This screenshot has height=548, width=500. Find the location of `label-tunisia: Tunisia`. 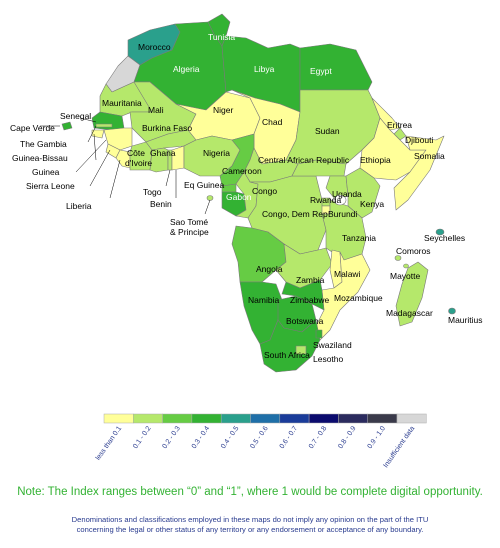

label-tunisia: Tunisia is located at coordinates (221, 37).